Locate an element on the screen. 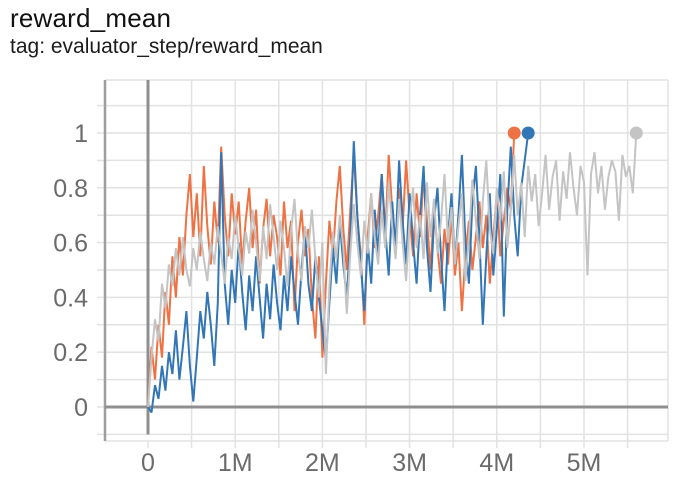  x-tick-label: 3M is located at coordinates (409, 463).